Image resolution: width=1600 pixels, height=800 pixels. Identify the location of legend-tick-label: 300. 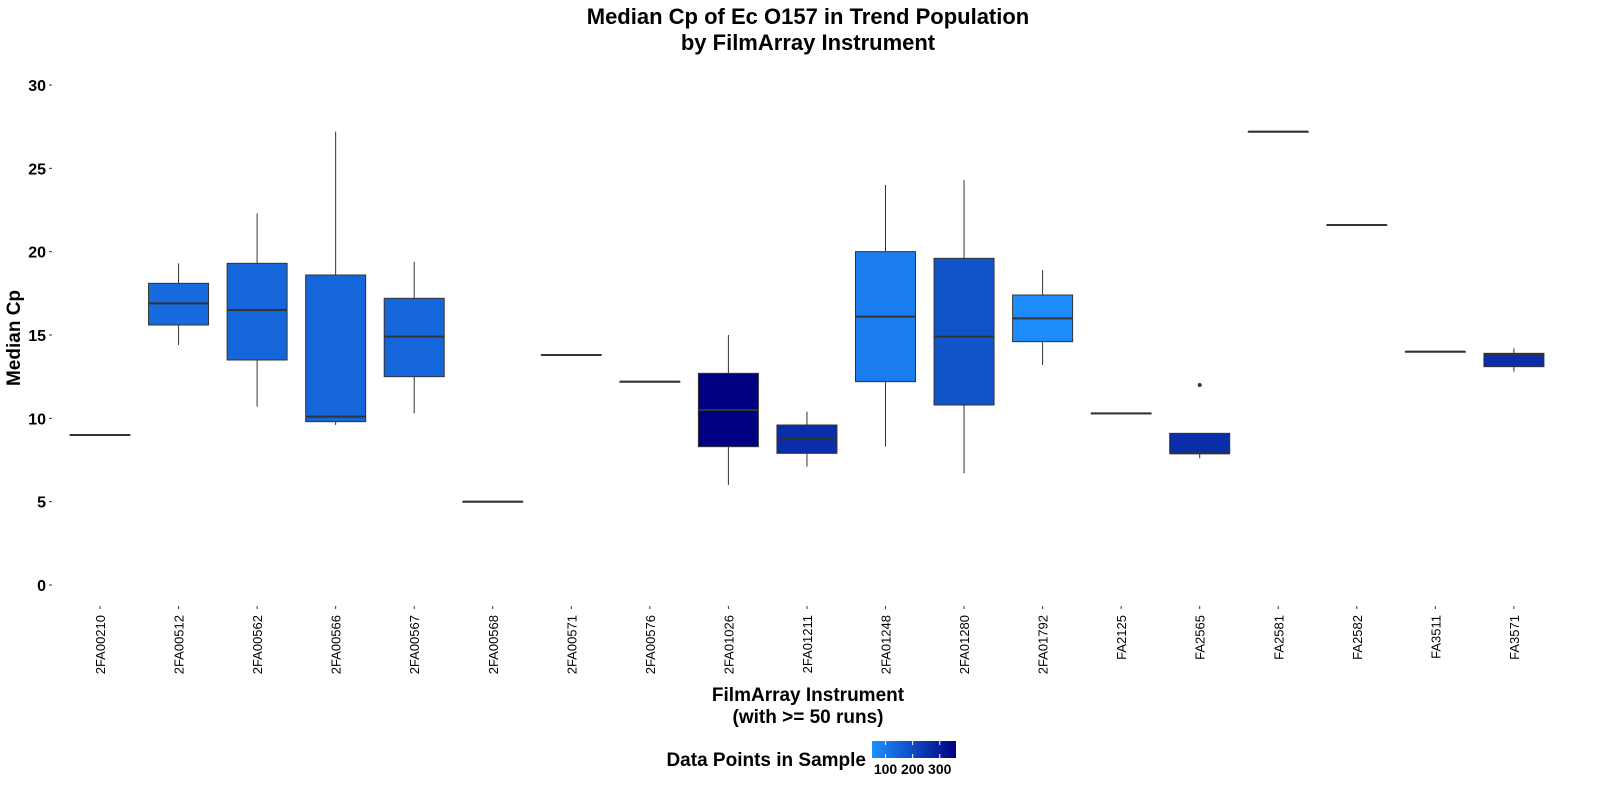
(940, 769).